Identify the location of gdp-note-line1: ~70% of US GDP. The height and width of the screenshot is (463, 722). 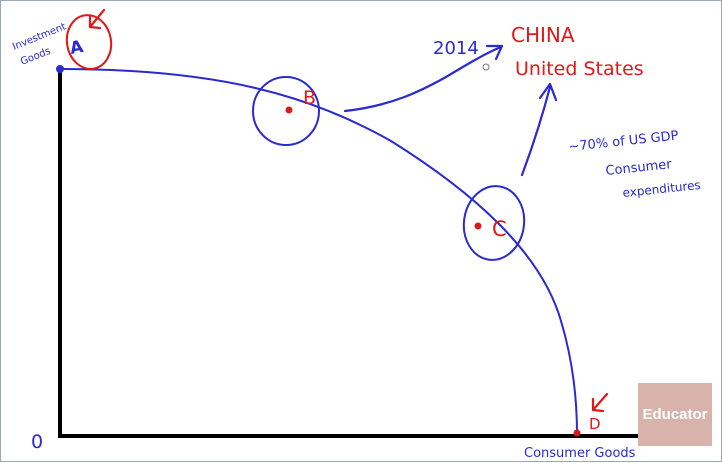
(624, 142).